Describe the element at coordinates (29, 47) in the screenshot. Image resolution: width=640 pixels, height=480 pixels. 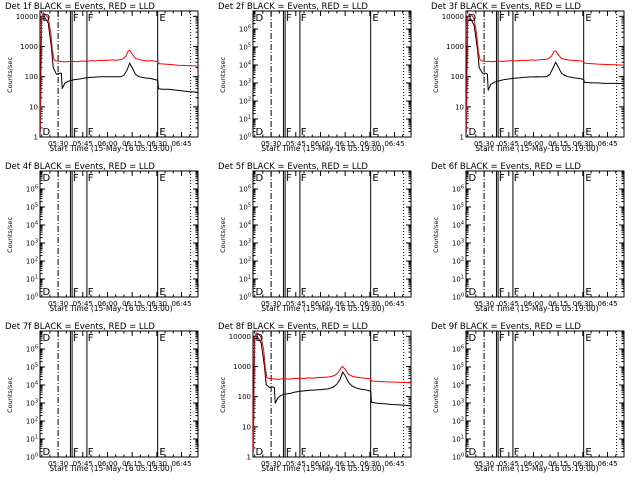
I see `y-tick-label: 1000` at that location.